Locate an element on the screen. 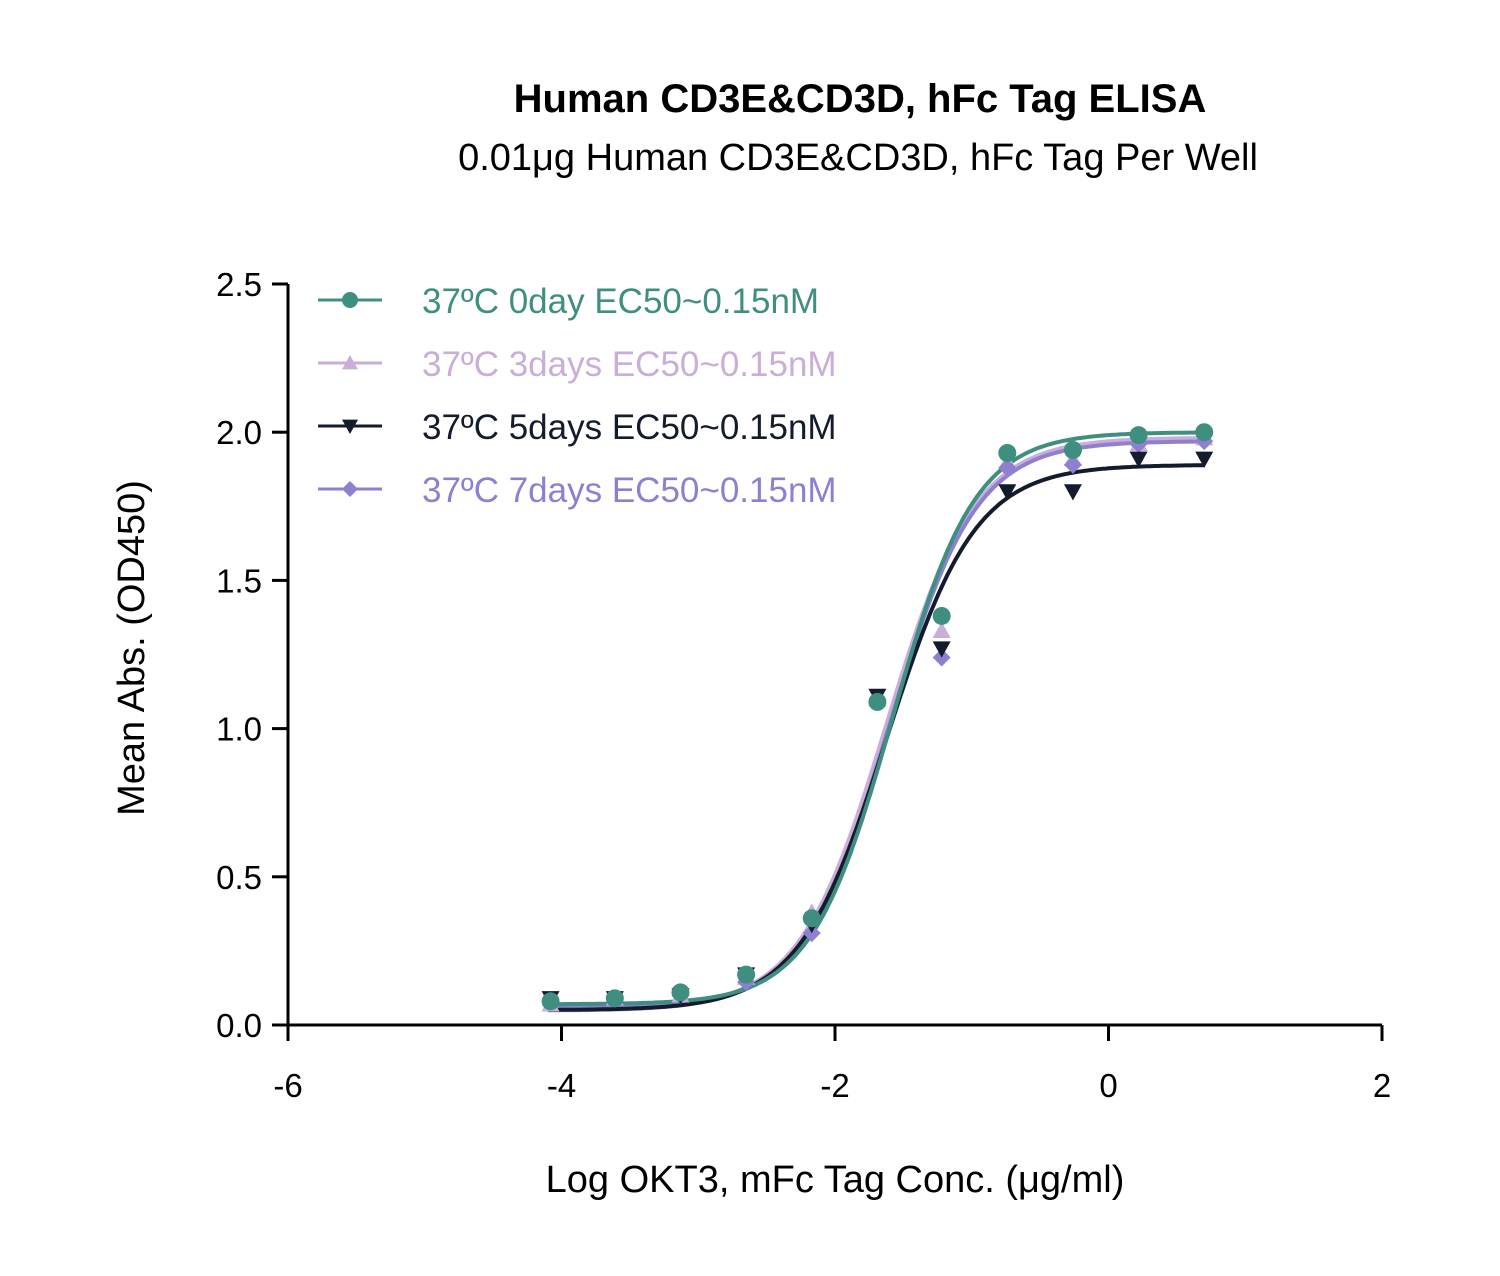 This screenshot has height=1276, width=1500. legend-label: 37ºC 3days EC50~0.15nM is located at coordinates (629, 364).